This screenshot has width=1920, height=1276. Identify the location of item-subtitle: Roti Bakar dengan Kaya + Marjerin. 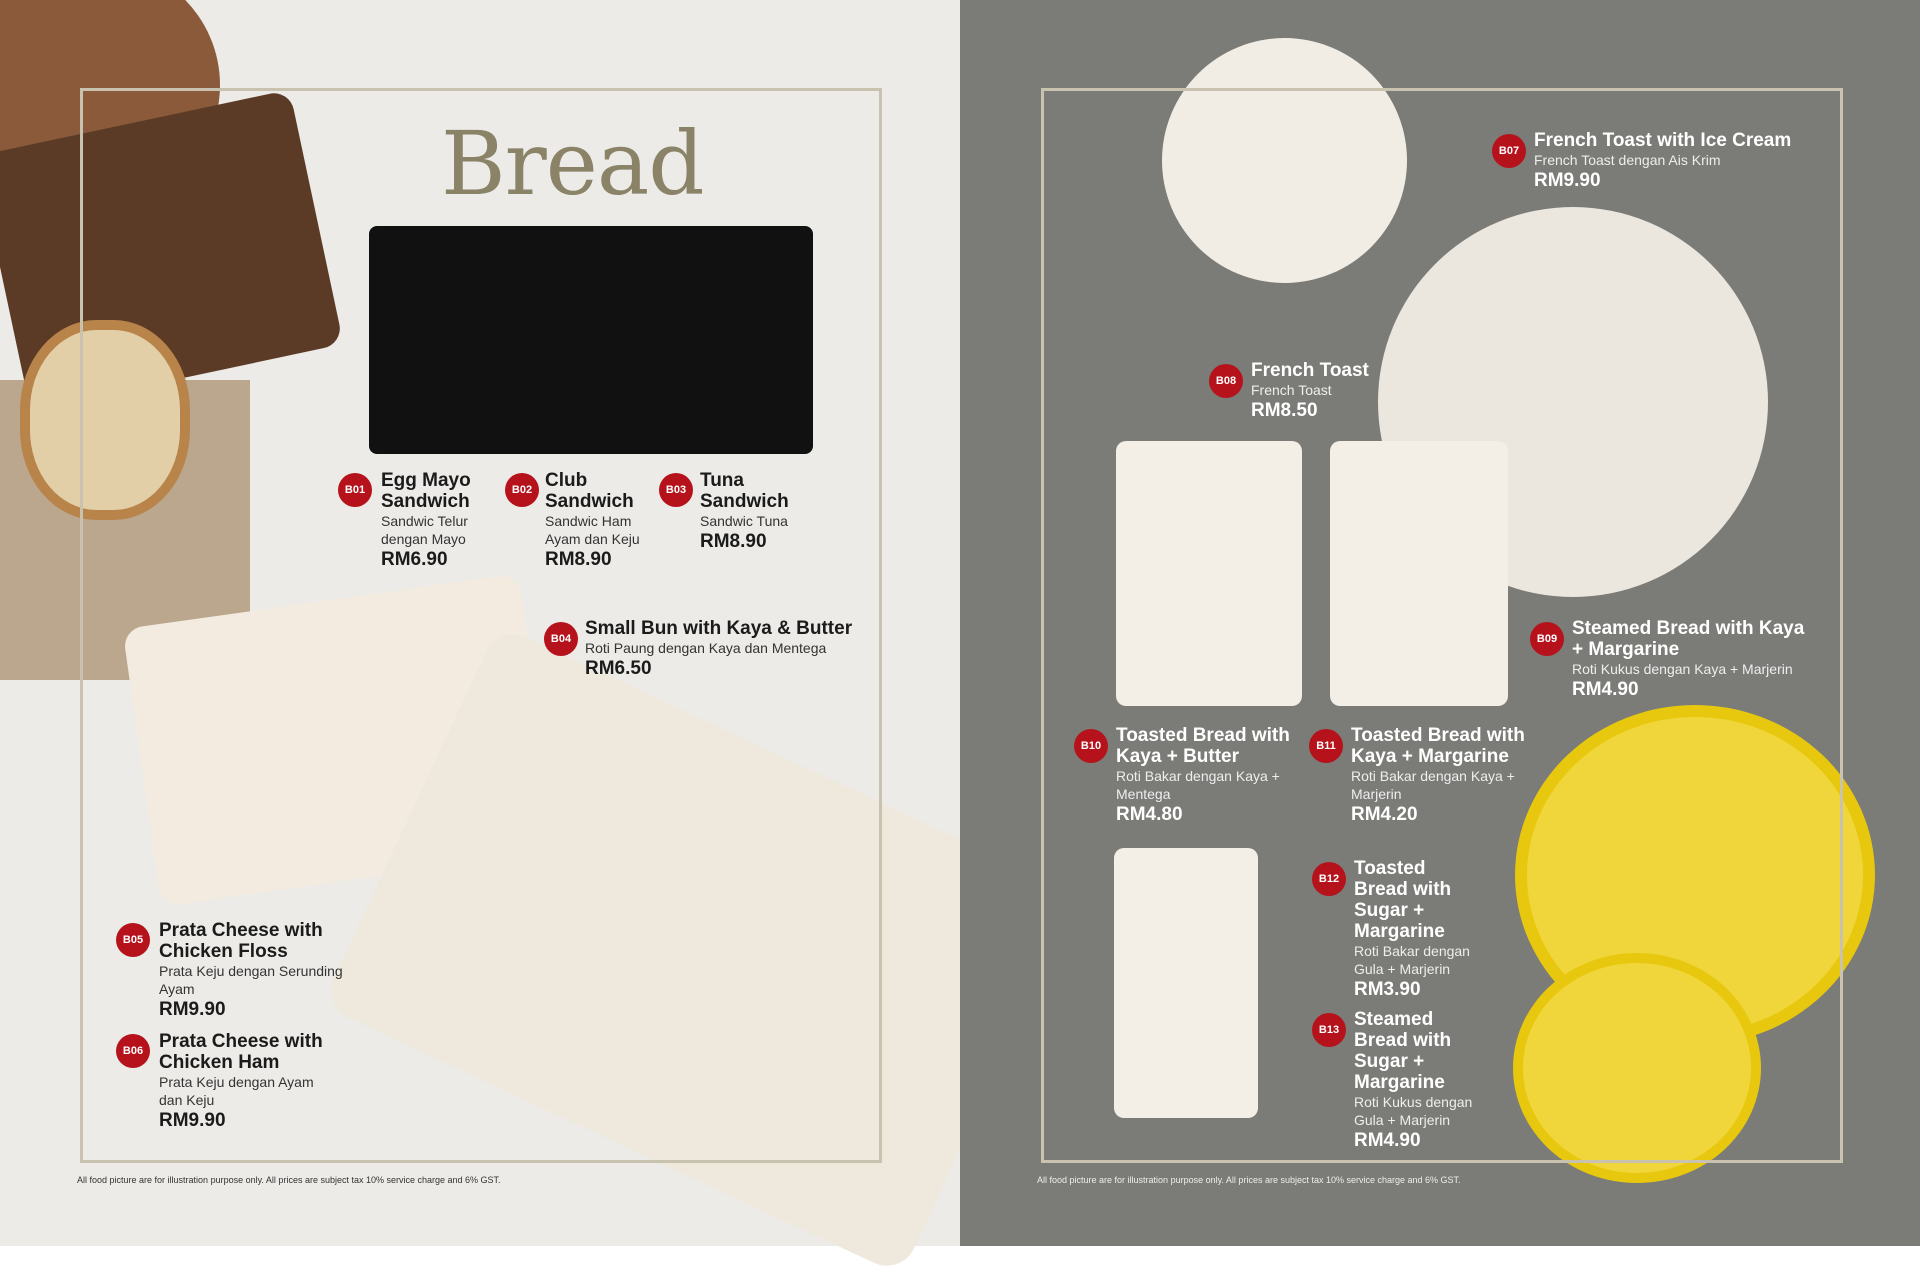
(1433, 785).